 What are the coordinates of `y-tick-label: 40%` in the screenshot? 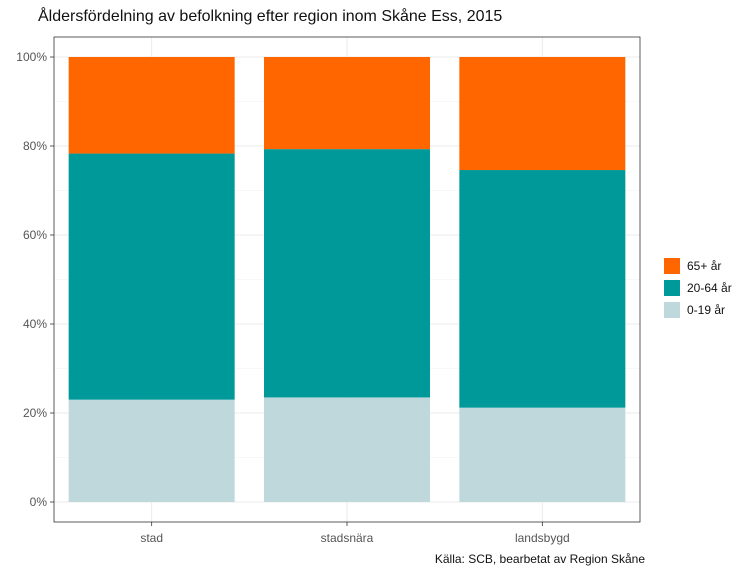 It's located at (35, 324).